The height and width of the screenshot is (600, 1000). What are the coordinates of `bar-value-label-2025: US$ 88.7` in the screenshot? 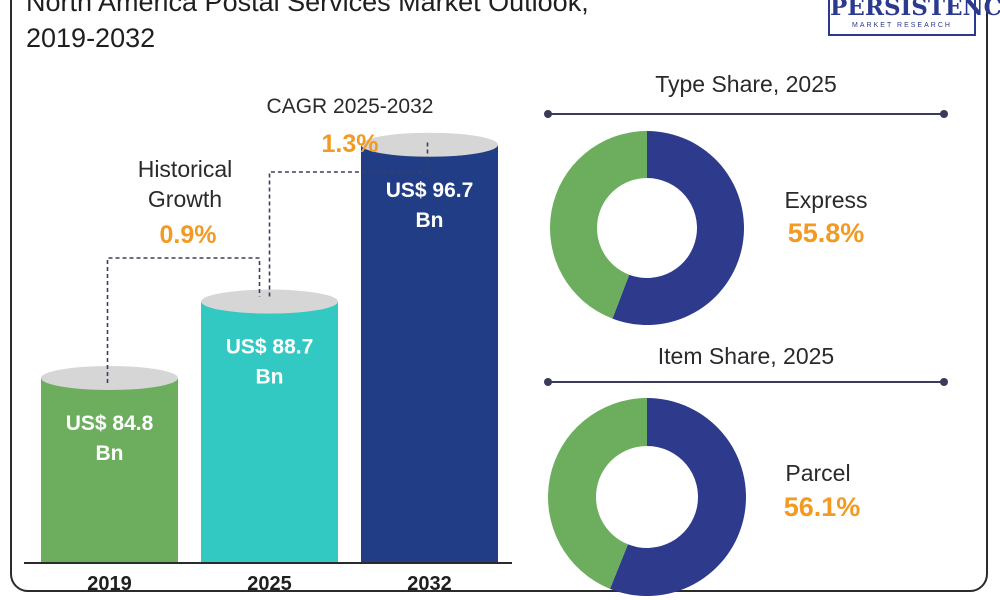 It's located at (270, 347).